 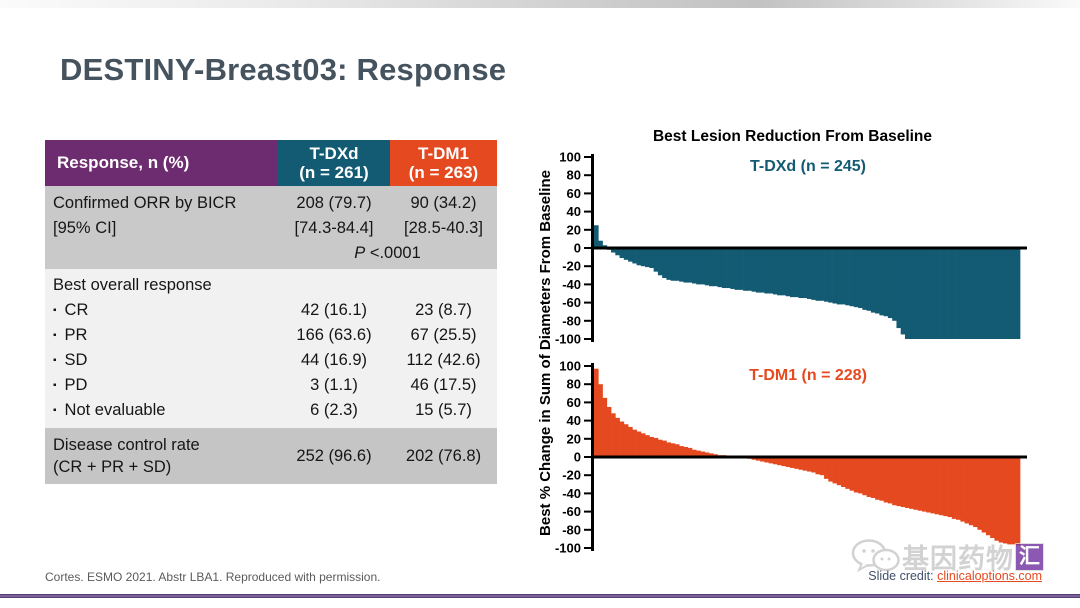 What do you see at coordinates (443, 335) in the screenshot?
I see `row-value-tdm1: 67 (25.5)` at bounding box center [443, 335].